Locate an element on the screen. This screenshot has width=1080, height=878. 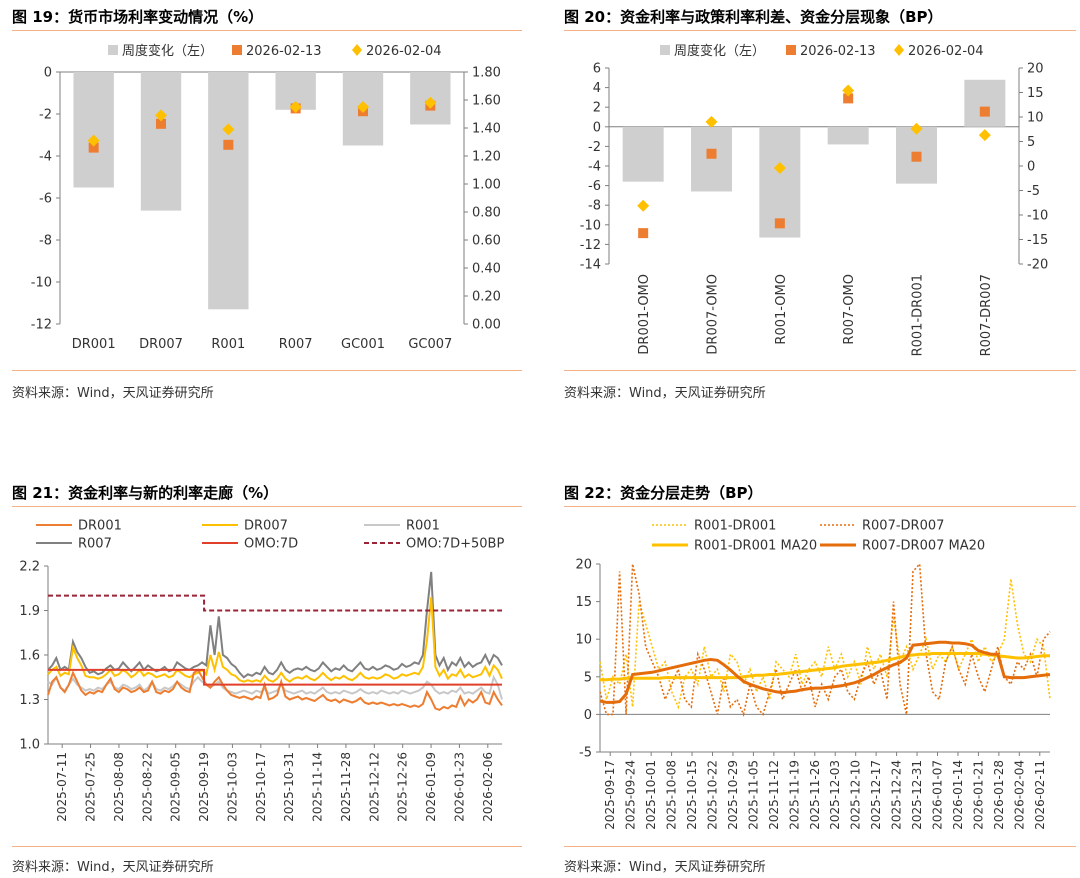
marker-2026-02-04-dr007 is located at coordinates (161, 115).